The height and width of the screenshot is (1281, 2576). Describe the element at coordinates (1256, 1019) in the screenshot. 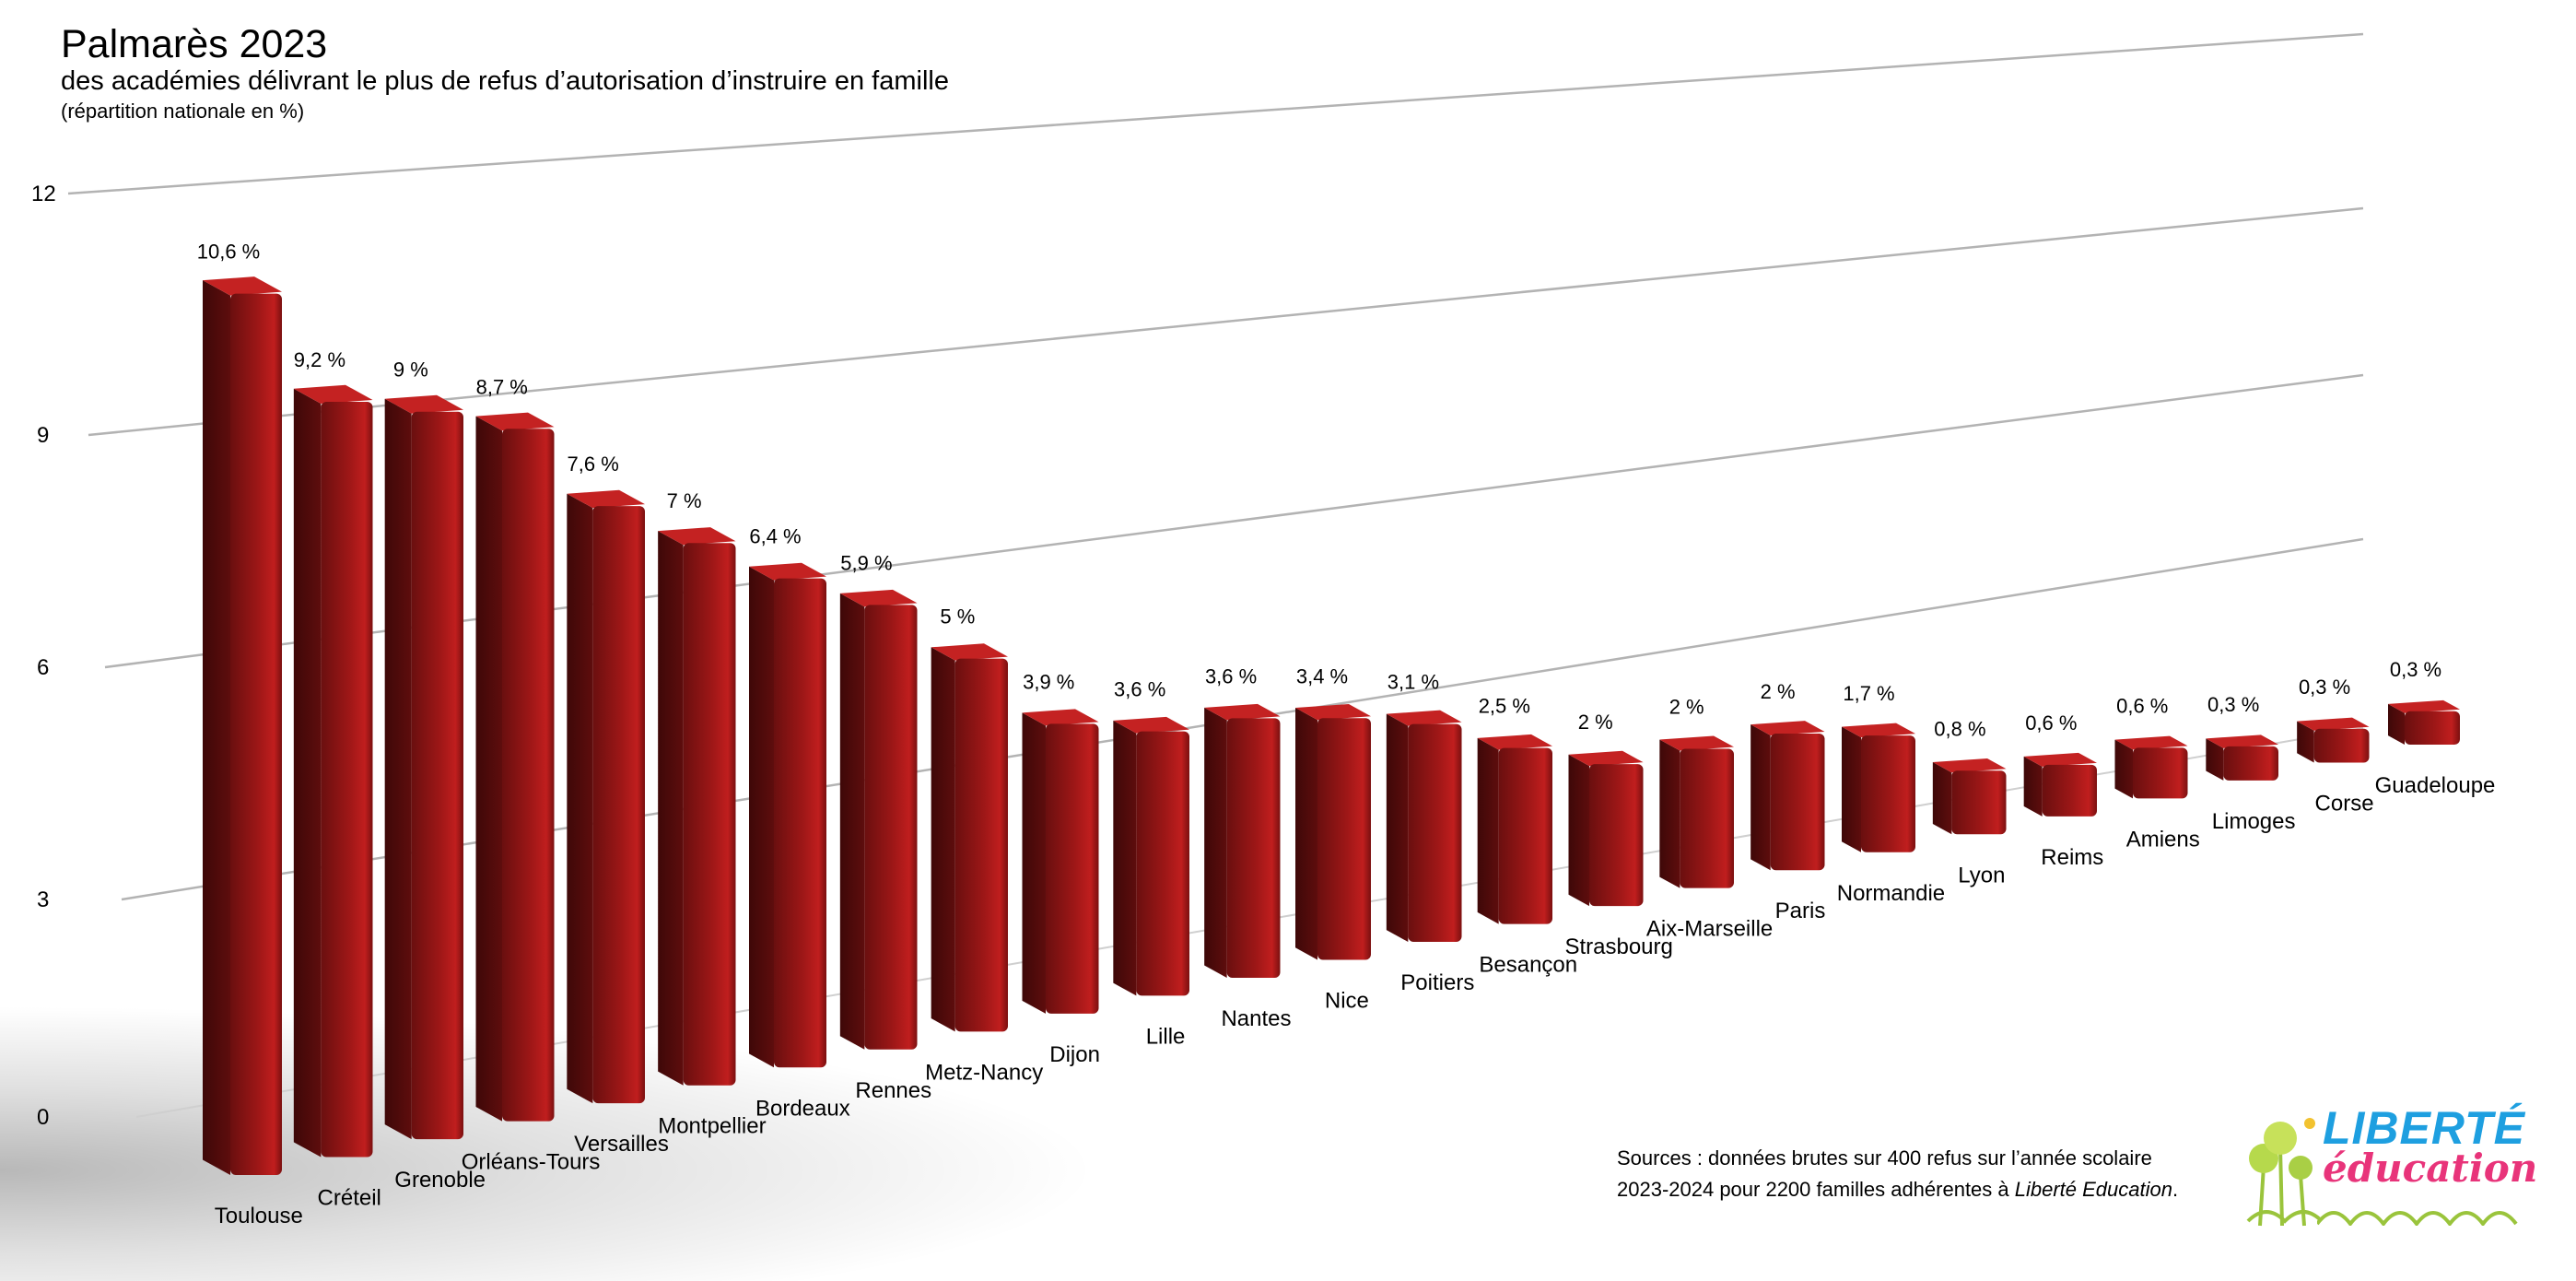

I see `category-label: Nantes` at that location.